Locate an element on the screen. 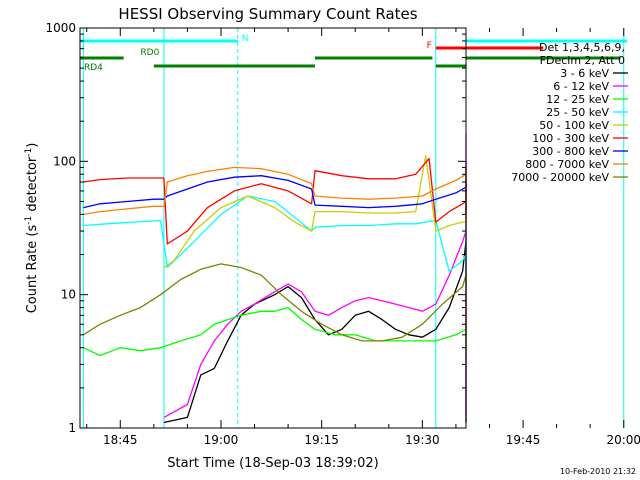  legend-label-3-6-kev: 3 - 6 keV is located at coordinates (584, 73).